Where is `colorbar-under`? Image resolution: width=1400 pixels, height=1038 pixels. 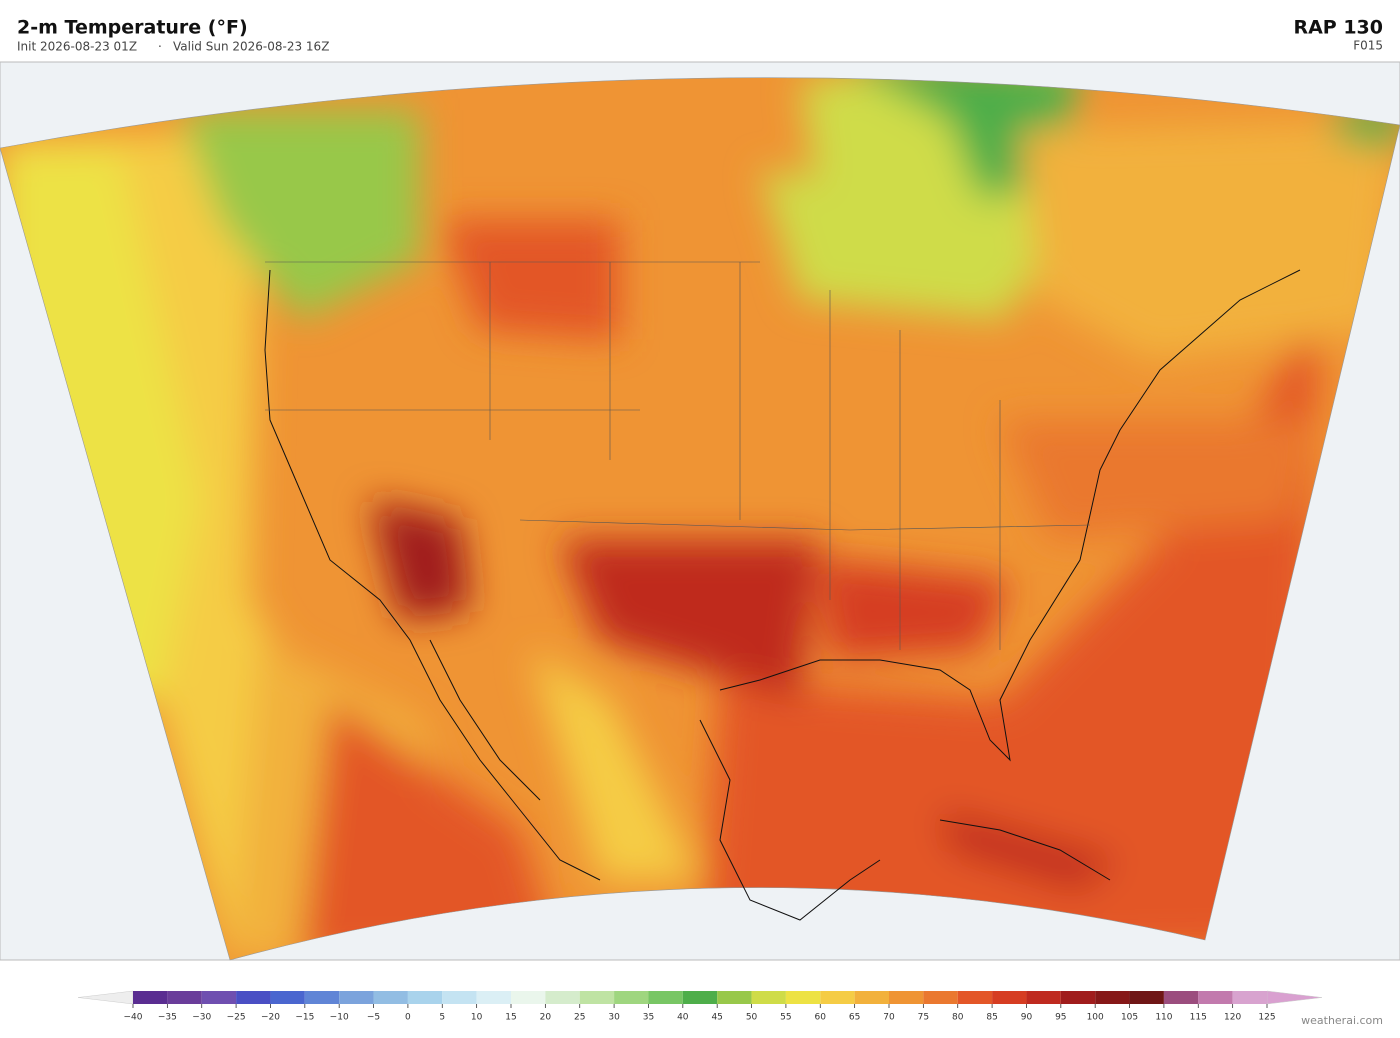 colorbar-under is located at coordinates (105, 997).